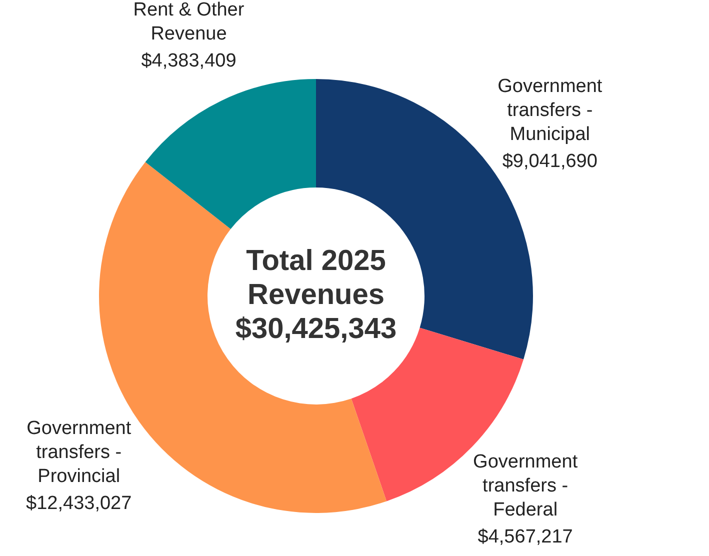 This screenshot has width=709, height=556. Describe the element at coordinates (79, 452) in the screenshot. I see `slice-label: Government transfers - Provincial` at that location.